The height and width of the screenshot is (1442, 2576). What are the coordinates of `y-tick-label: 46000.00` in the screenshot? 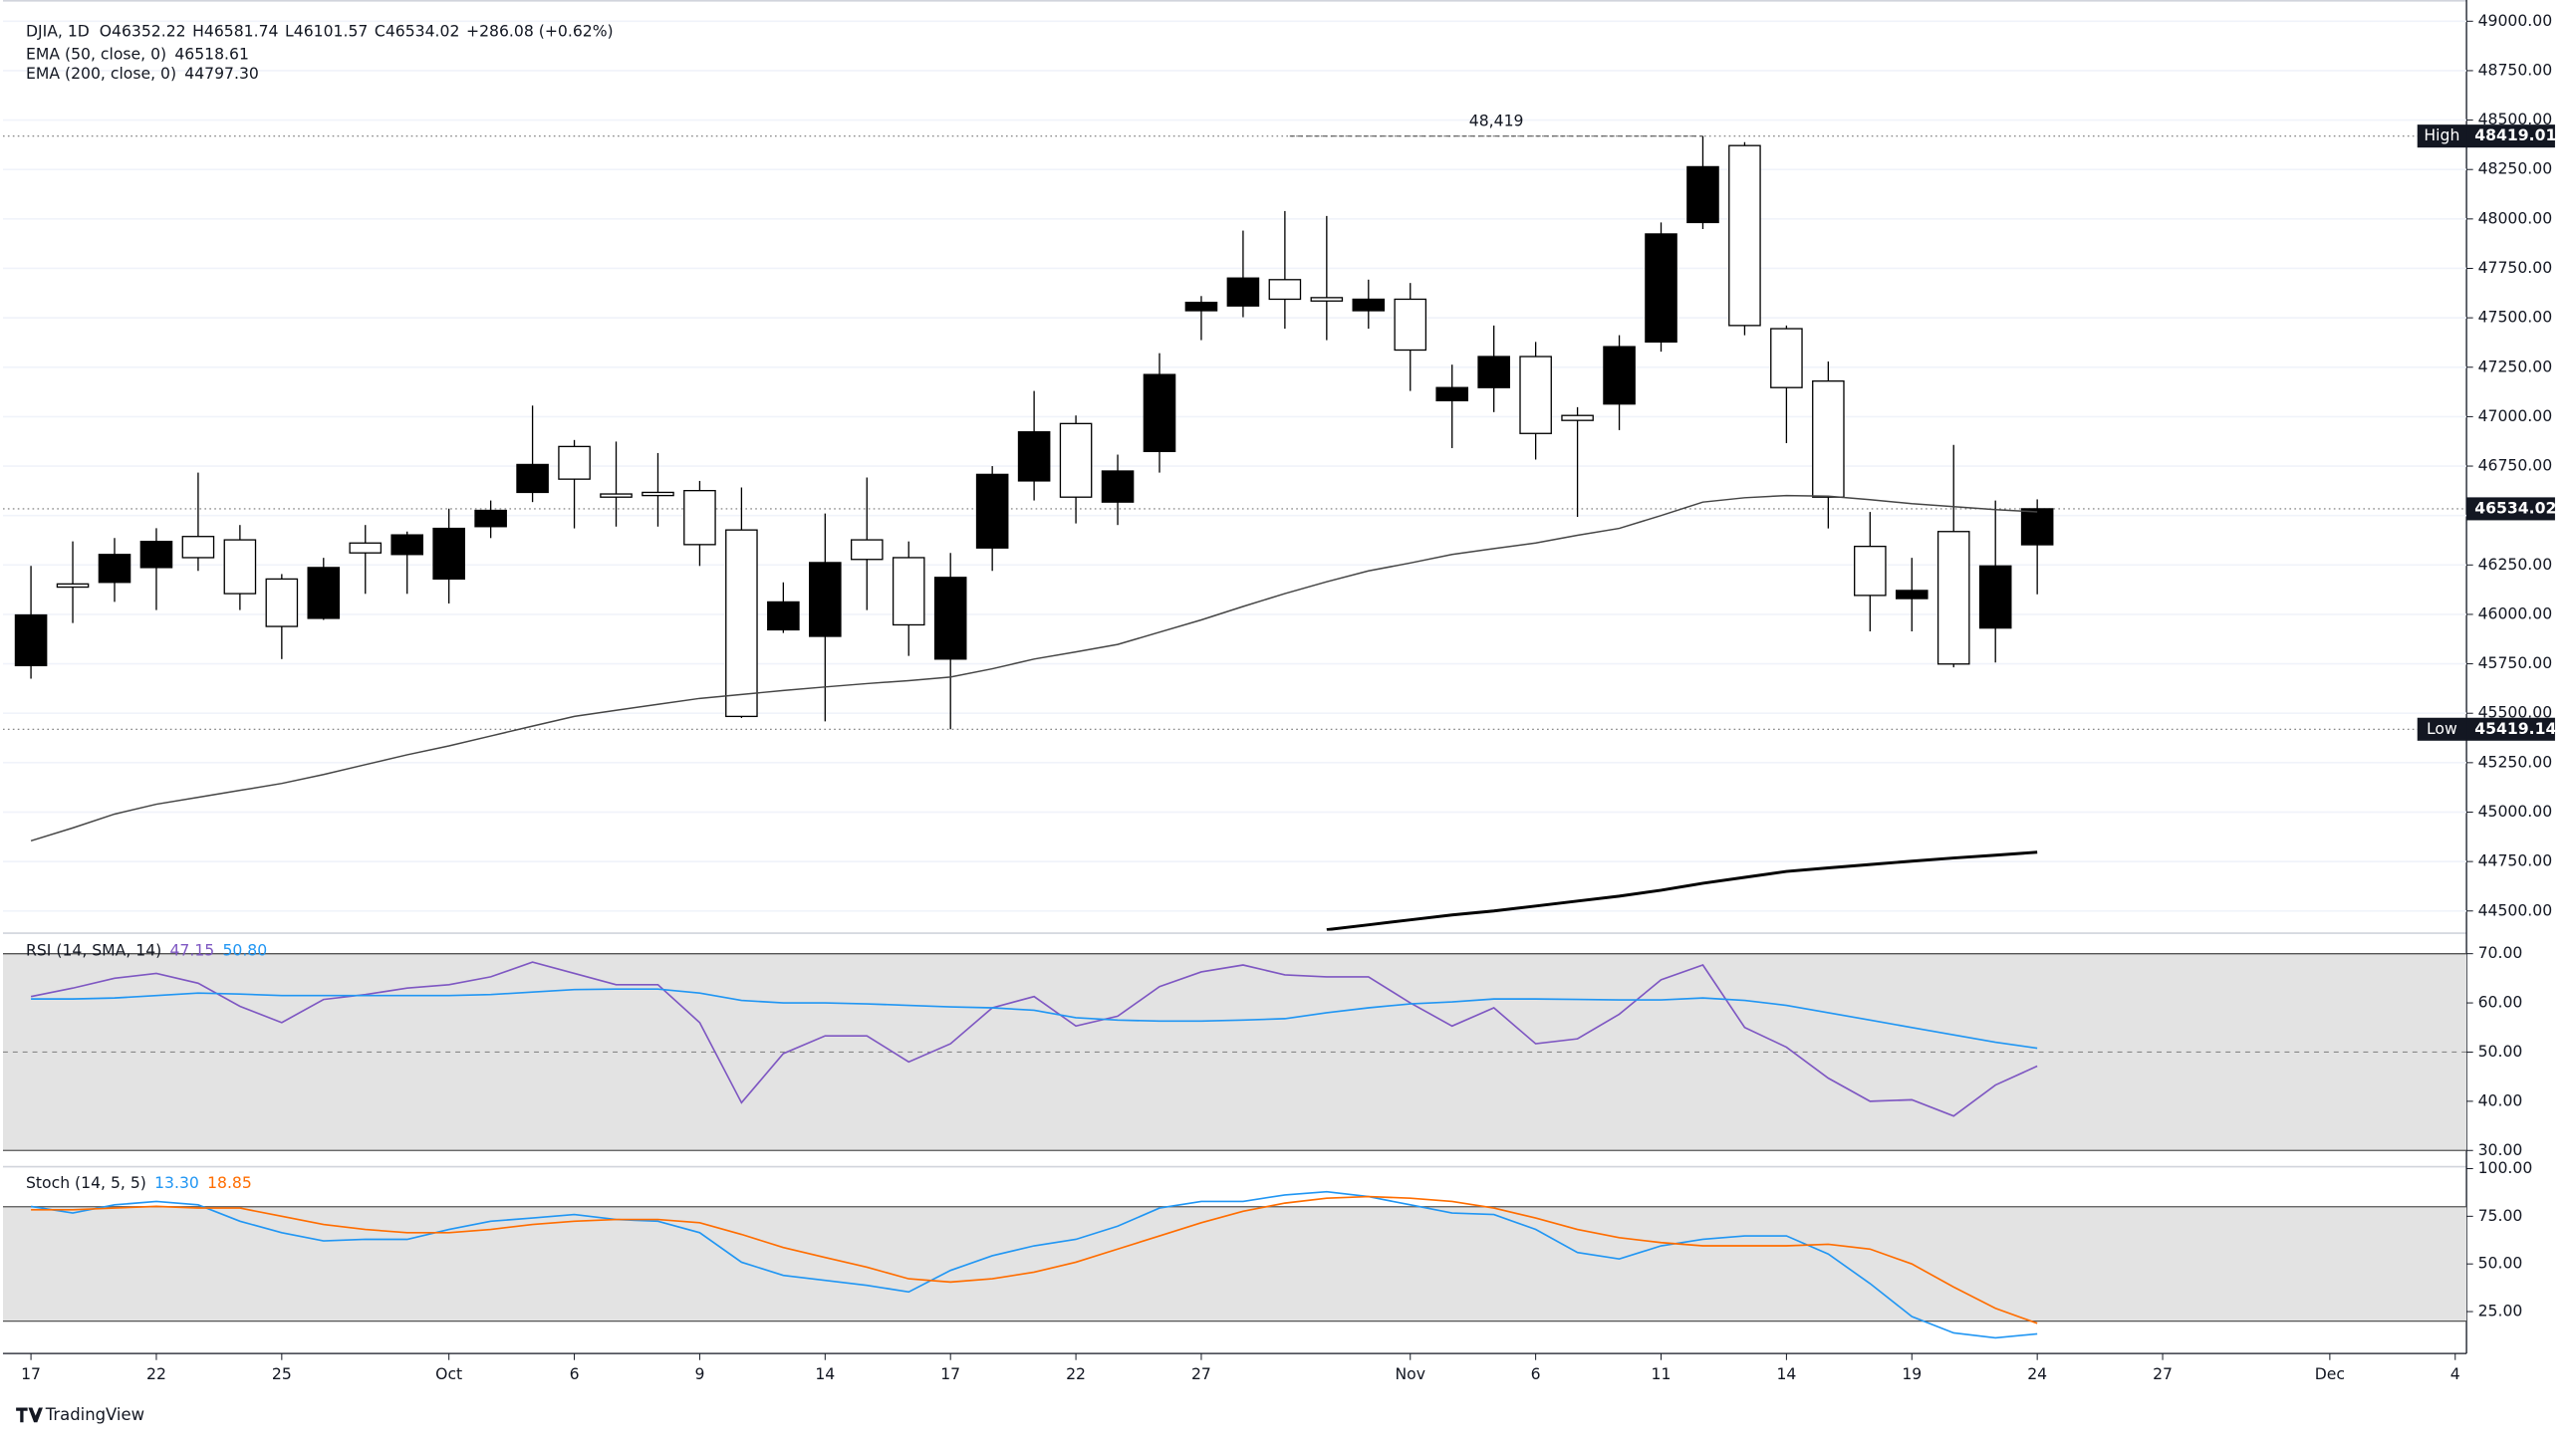 It's located at (2515, 612).